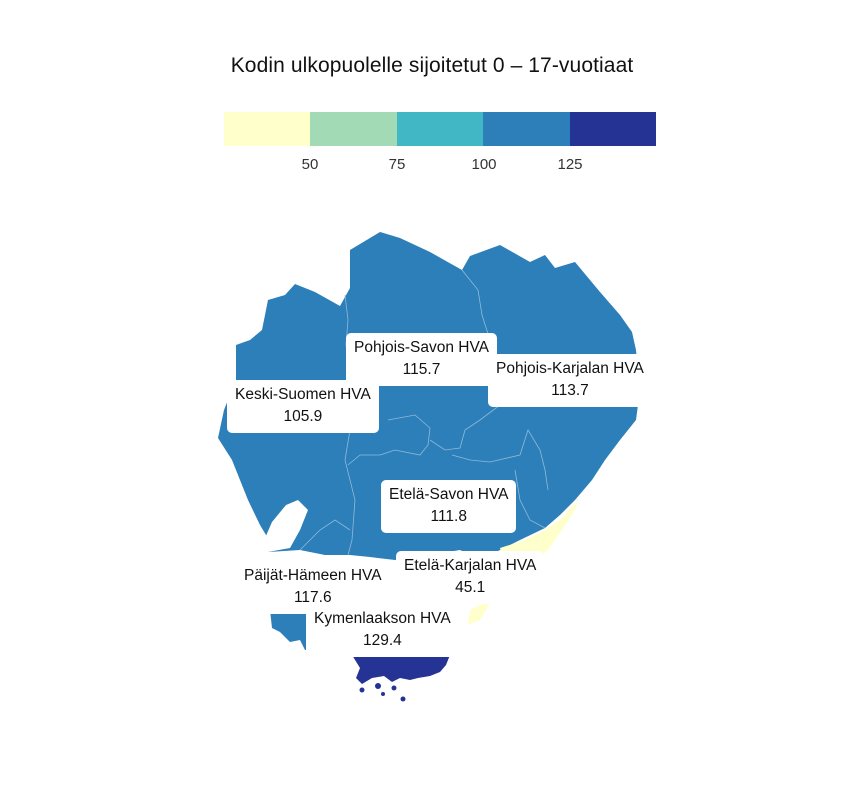 The image size is (864, 792). What do you see at coordinates (312, 597) in the screenshot?
I see `label-paijat-hame-value: 117.6` at bounding box center [312, 597].